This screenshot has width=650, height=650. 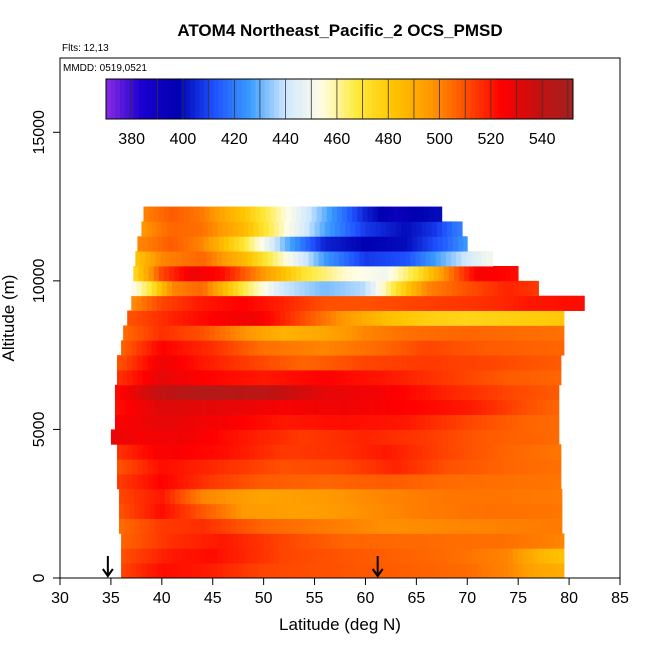 I want to click on x-tick-label: 85, so click(x=620, y=598).